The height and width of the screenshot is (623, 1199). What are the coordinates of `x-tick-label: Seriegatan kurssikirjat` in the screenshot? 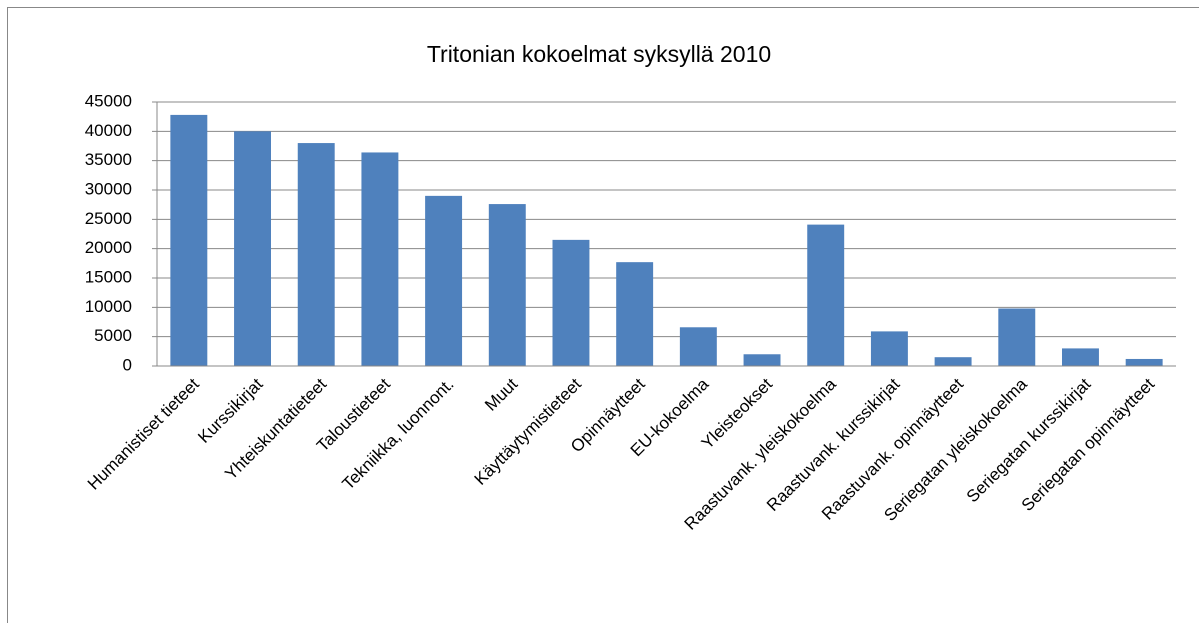 It's located at (1029, 440).